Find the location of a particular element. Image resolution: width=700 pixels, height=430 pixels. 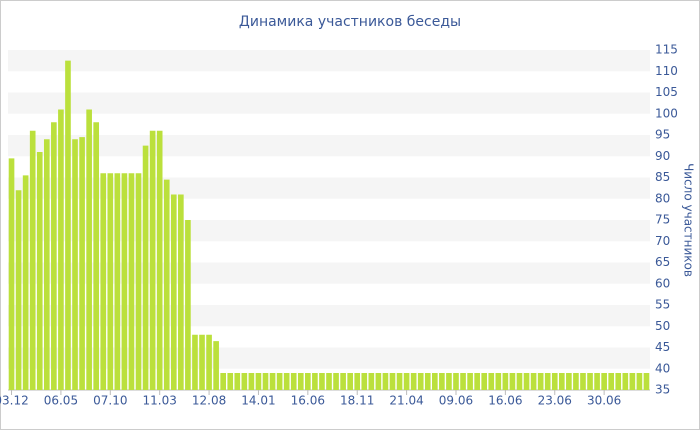

x-tick-label: 14.01 is located at coordinates (258, 401).